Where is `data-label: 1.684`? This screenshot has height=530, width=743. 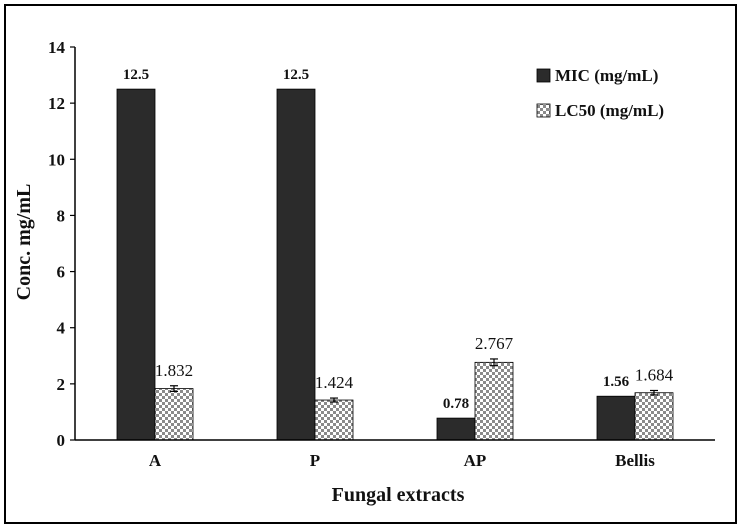 data-label: 1.684 is located at coordinates (654, 374).